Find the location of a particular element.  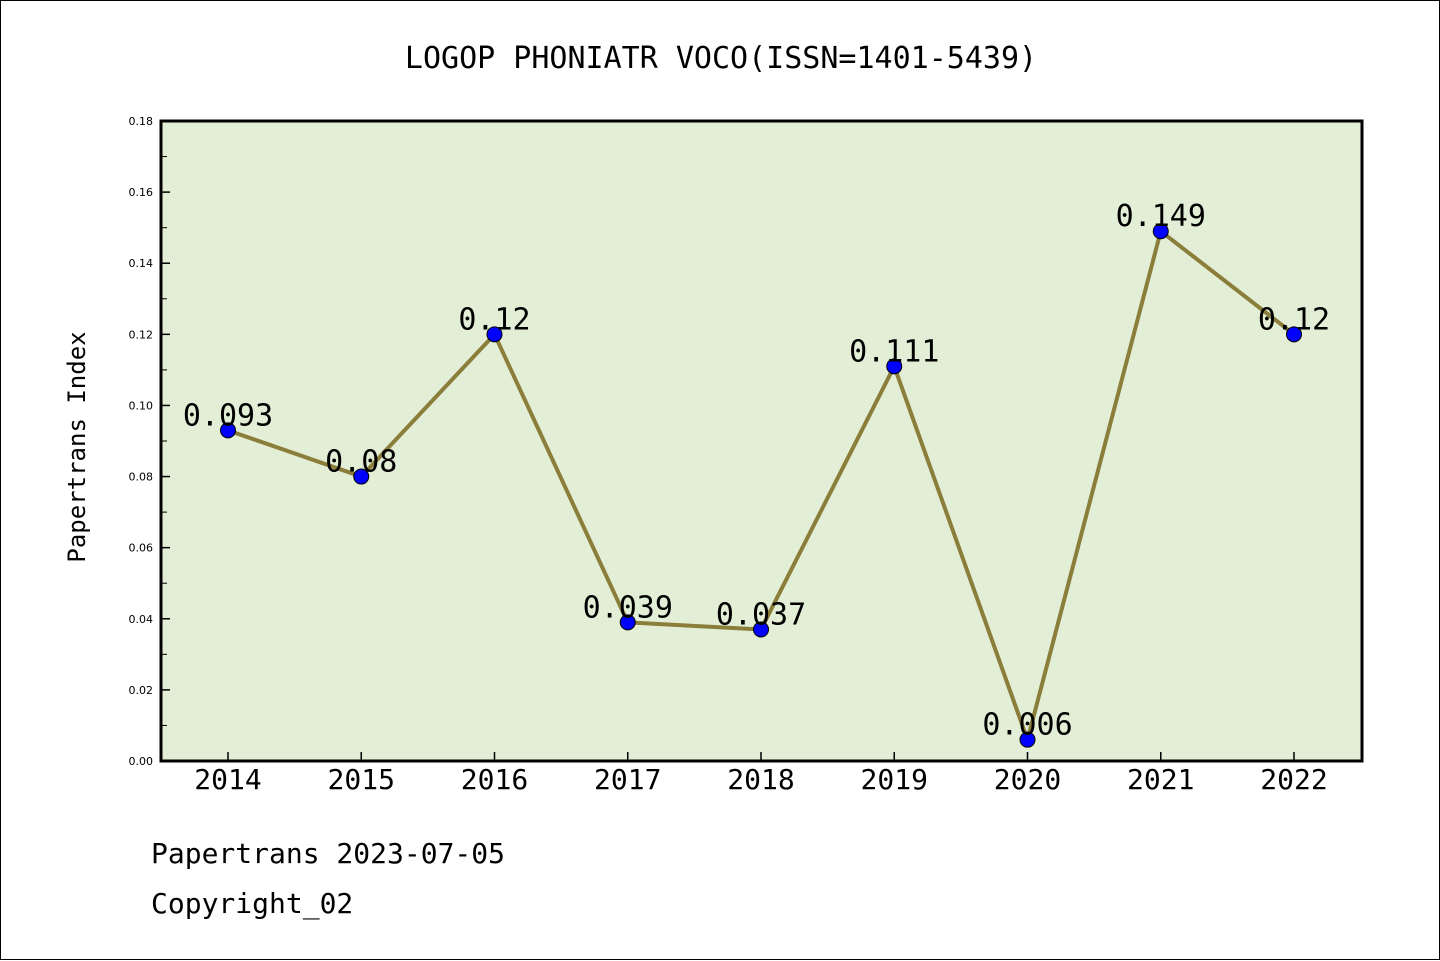

x-axis: 2014 2015 2016 2017 2018 2019 2020 2021 2022 is located at coordinates (761, 774).